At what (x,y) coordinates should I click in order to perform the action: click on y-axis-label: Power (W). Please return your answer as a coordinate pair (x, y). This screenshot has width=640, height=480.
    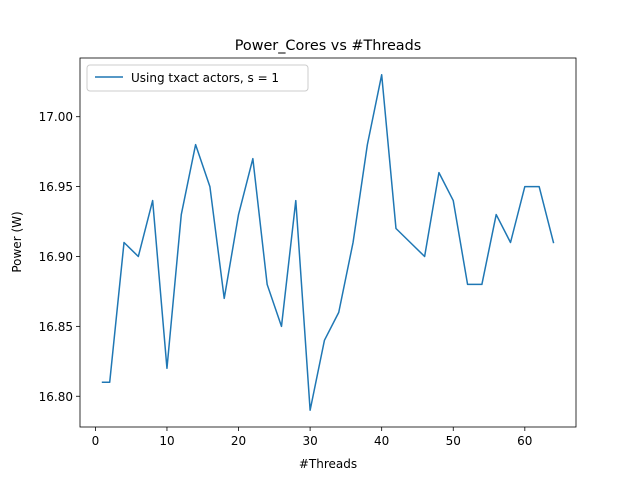
    Looking at the image, I should click on (17, 241).